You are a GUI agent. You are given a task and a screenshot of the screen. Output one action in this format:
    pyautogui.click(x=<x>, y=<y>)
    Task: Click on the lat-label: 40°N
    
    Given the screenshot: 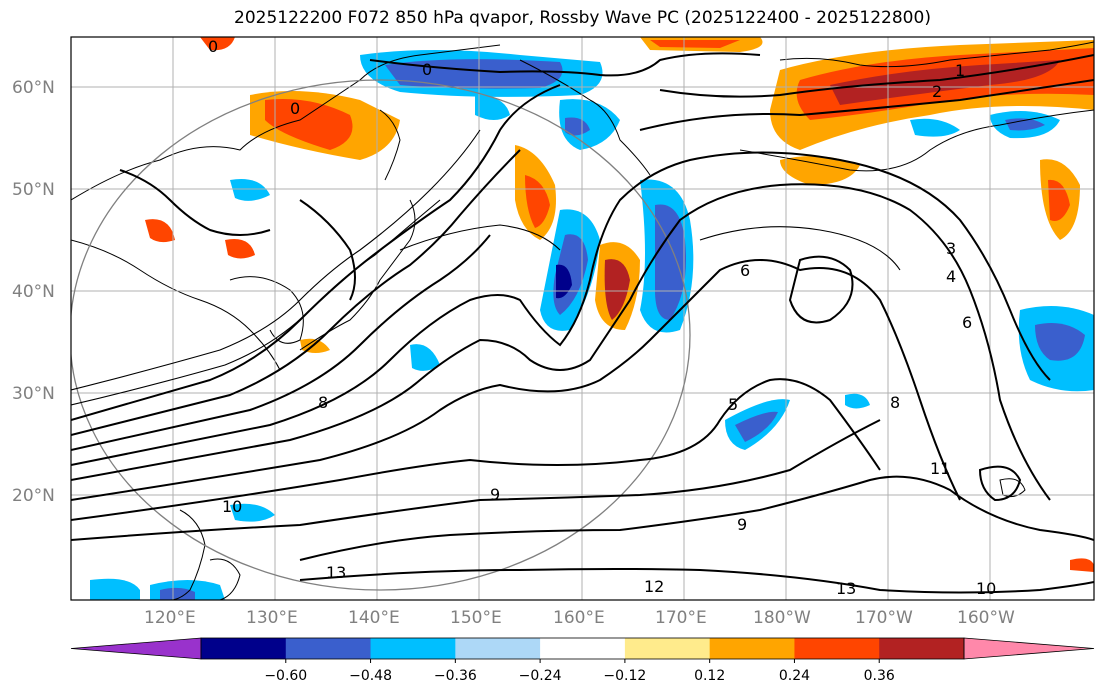 What is the action you would take?
    pyautogui.click(x=33, y=292)
    